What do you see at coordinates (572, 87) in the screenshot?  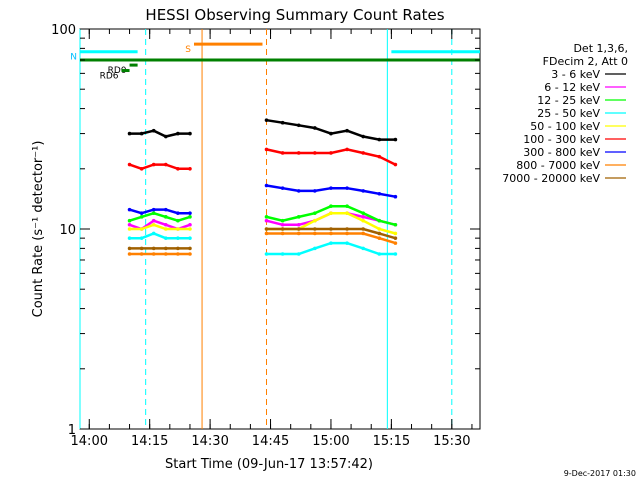 I see `legend-entry-label: 6 - 12 keV` at bounding box center [572, 87].